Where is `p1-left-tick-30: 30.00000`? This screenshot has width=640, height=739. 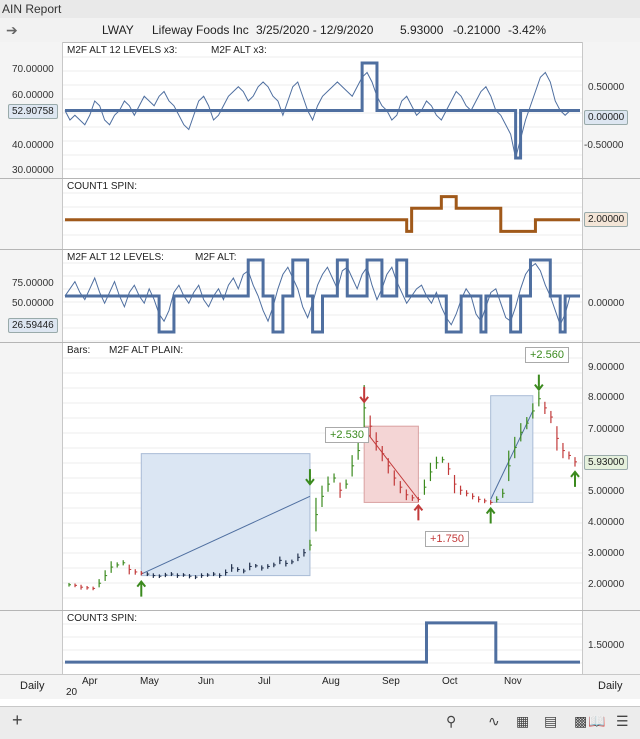
p1-left-tick-30: 30.00000 is located at coordinates (33, 170).